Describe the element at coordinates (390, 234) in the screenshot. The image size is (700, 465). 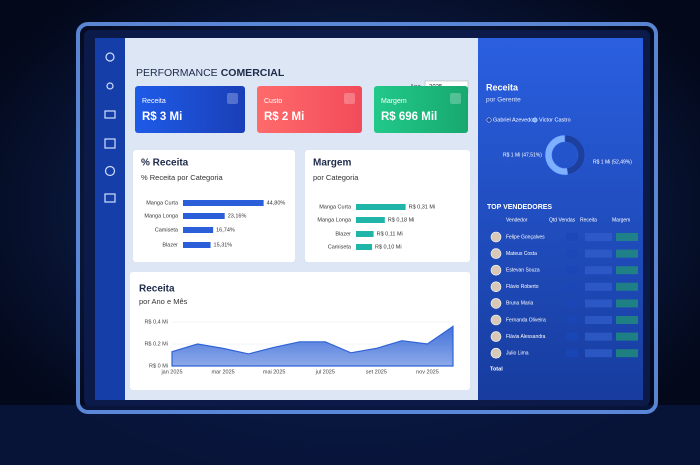
I see `bar-value-label: R$ 0,11 Mi` at that location.